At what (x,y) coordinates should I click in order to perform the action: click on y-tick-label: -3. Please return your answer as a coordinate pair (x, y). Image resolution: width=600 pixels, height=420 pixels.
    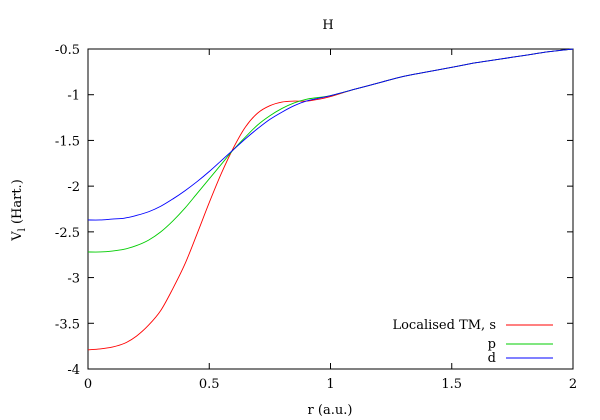
    Looking at the image, I should click on (73, 279).